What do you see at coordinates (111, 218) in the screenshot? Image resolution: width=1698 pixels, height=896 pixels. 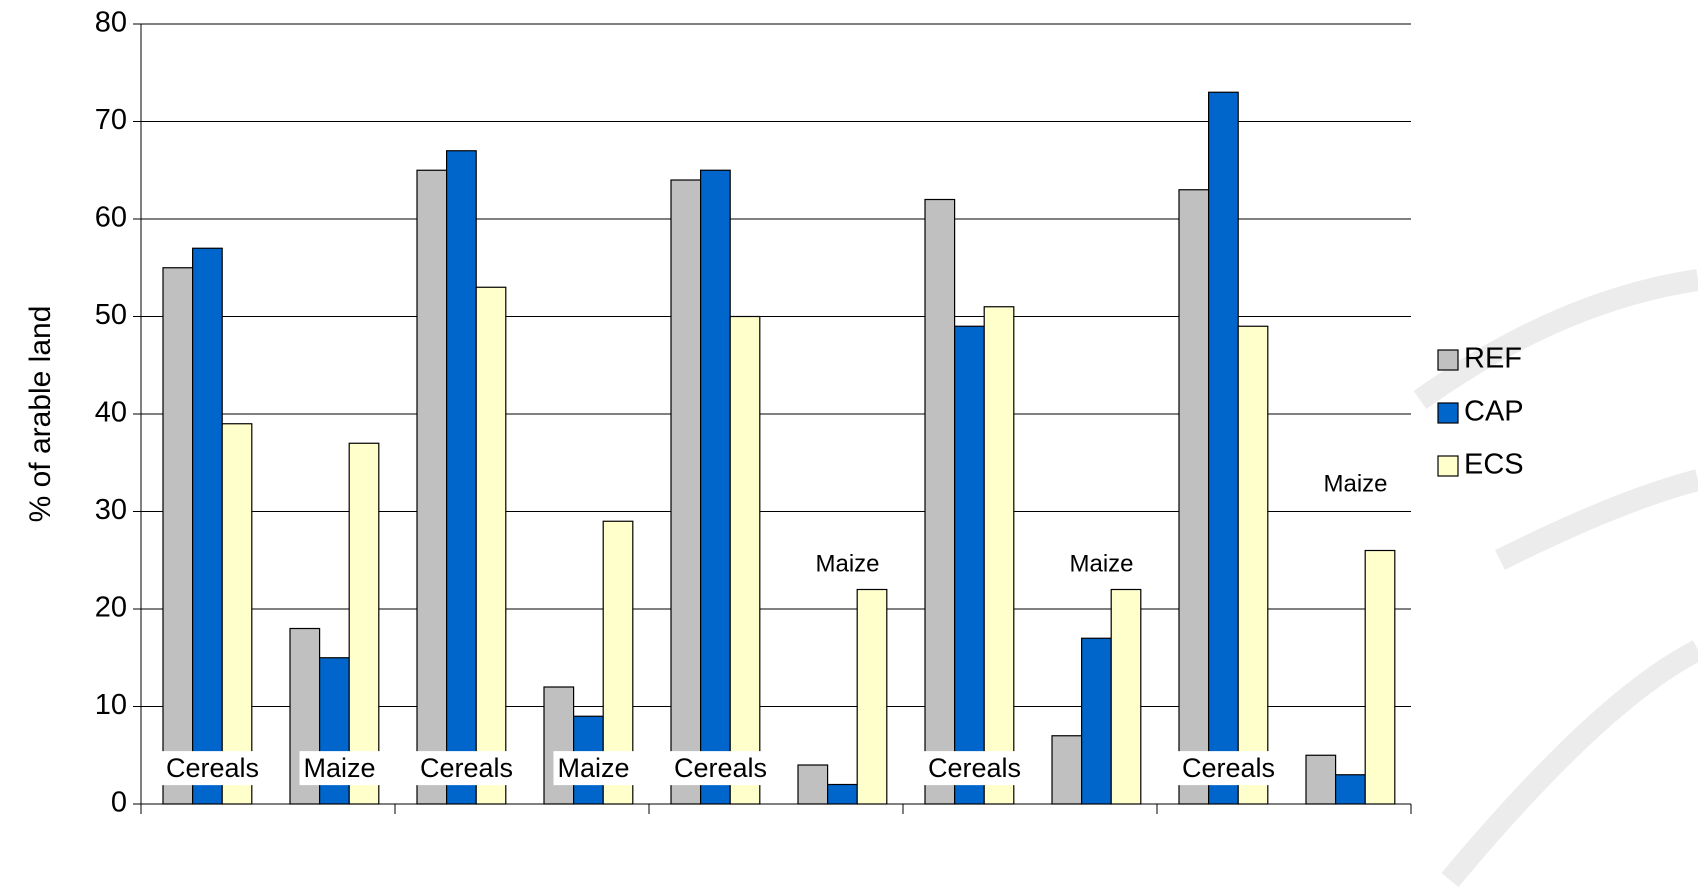 I see `y-tick-label: 60` at bounding box center [111, 218].